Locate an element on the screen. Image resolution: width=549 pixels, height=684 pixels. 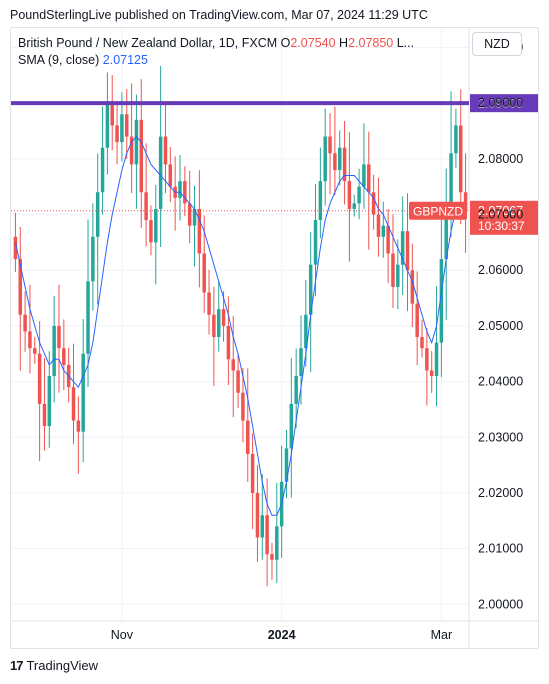
symbol-label-box is located at coordinates (438, 210).